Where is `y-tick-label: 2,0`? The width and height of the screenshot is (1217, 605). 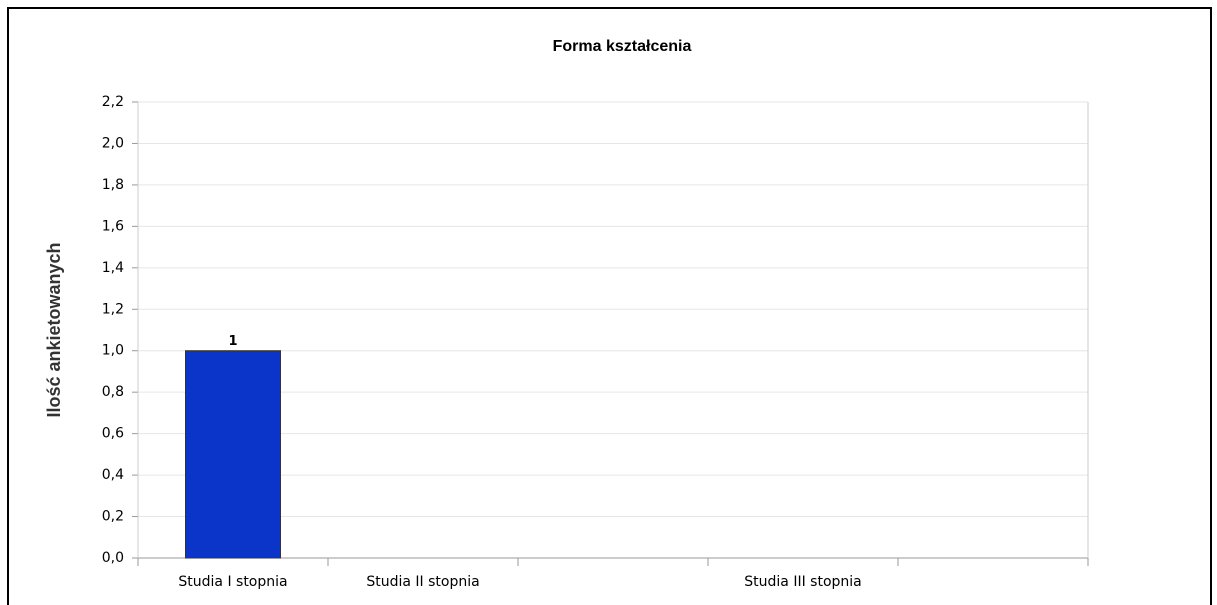 y-tick-label: 2,0 is located at coordinates (113, 143).